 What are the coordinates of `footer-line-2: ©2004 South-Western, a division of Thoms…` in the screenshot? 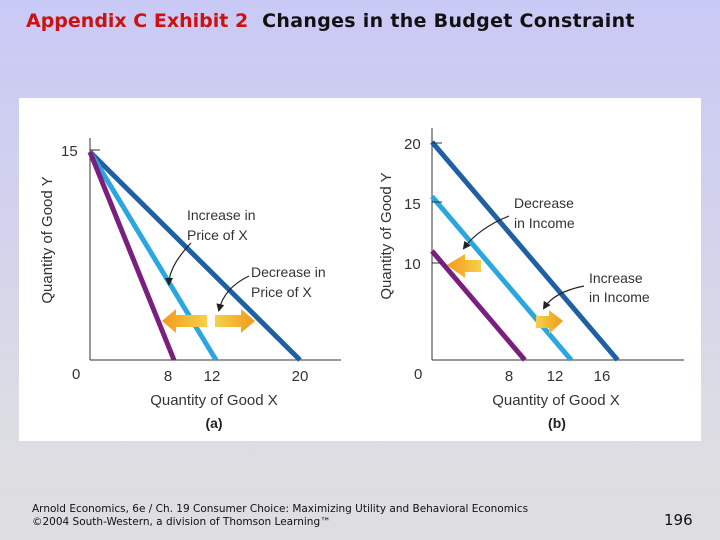 It's located at (181, 522).